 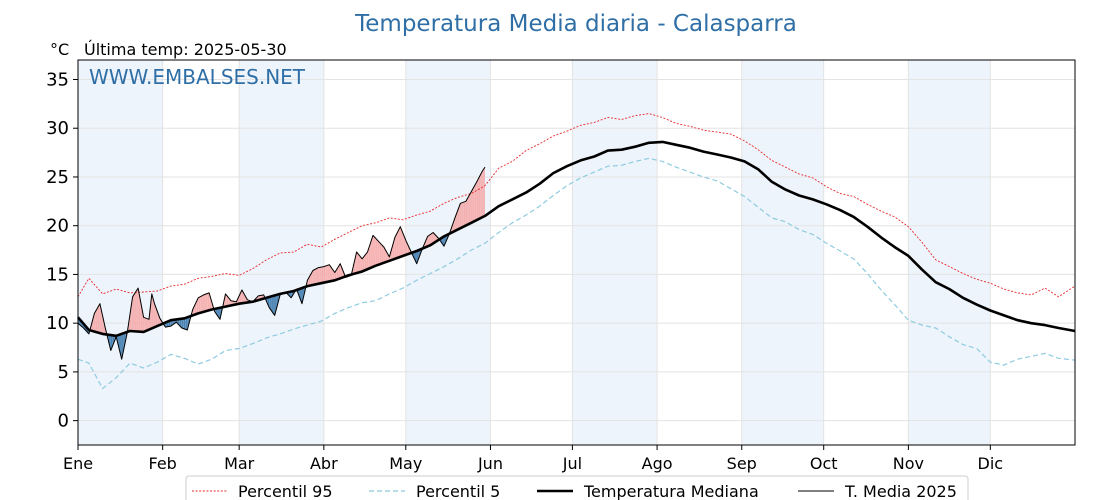 I want to click on y-axis-unit: °C, so click(x=59, y=49).